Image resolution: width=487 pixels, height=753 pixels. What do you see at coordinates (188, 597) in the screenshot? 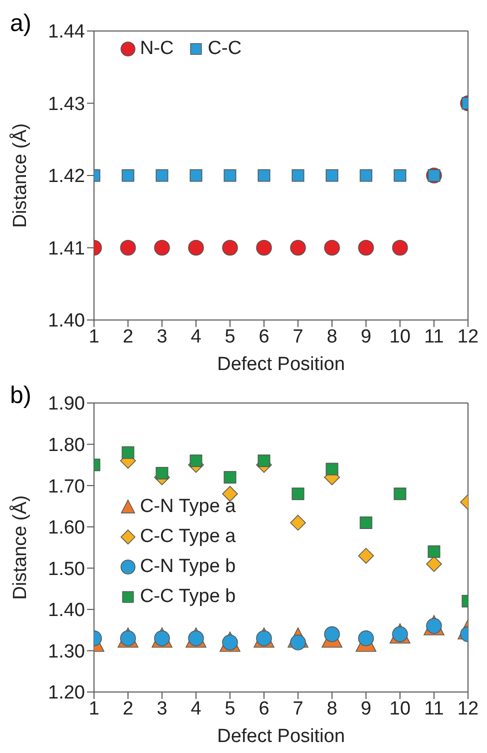
I see `legend-label: C-C Type b` at bounding box center [188, 597].